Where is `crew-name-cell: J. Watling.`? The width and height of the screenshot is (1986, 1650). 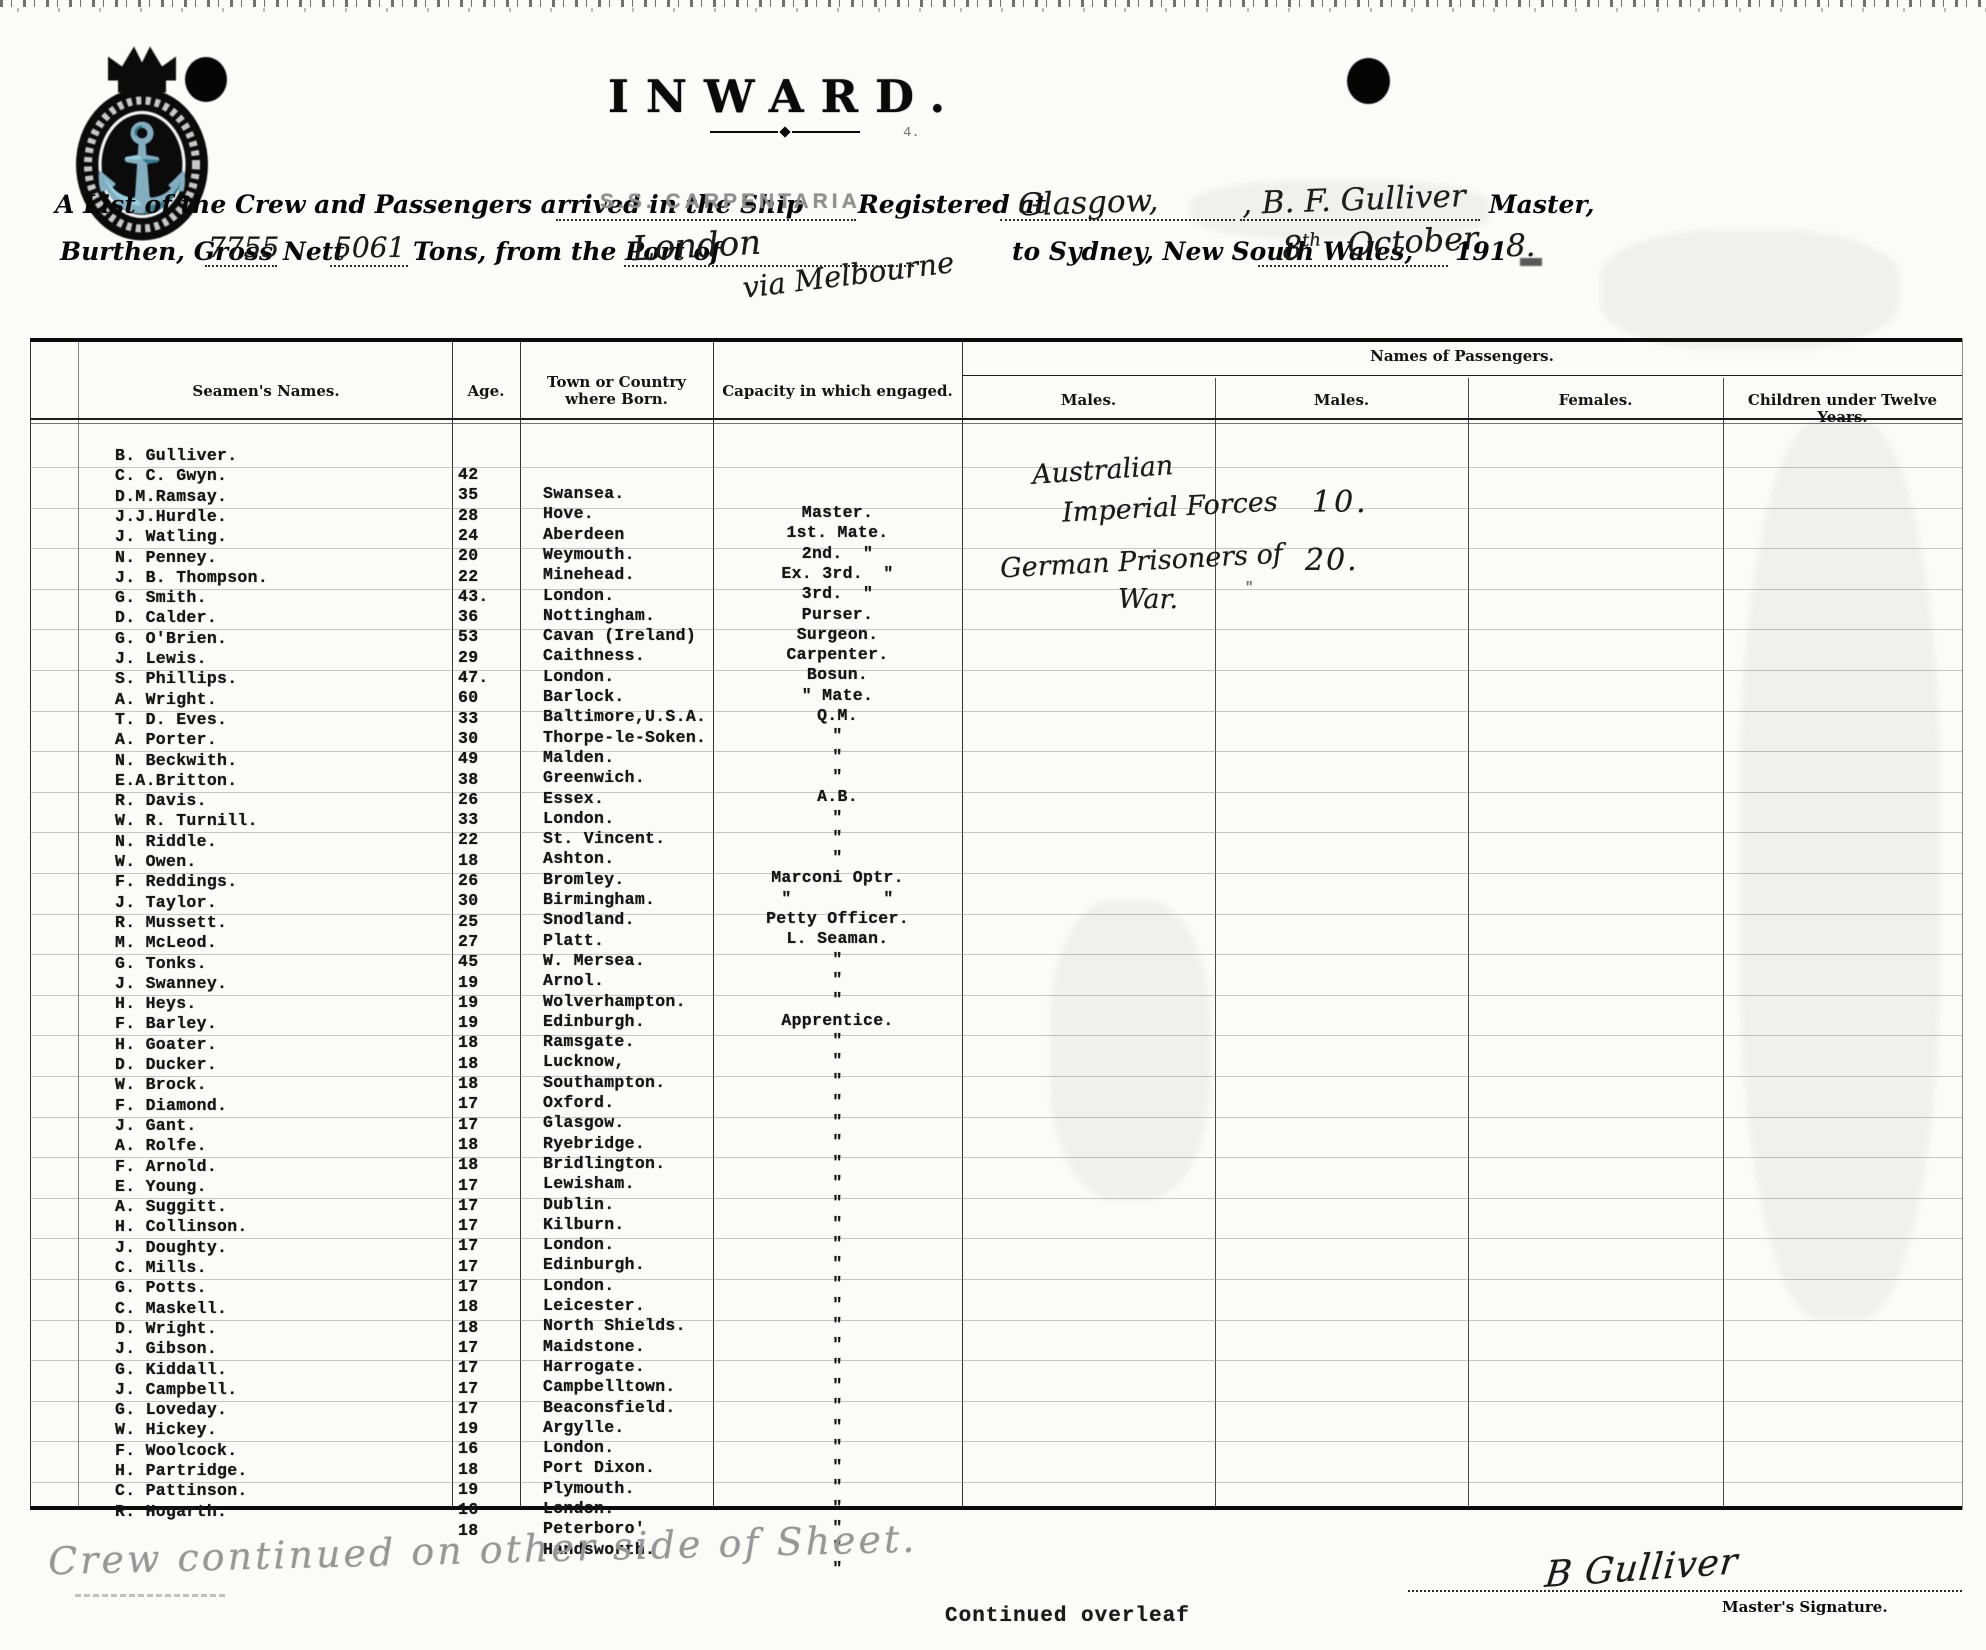 crew-name-cell: J. Watling. is located at coordinates (171, 537).